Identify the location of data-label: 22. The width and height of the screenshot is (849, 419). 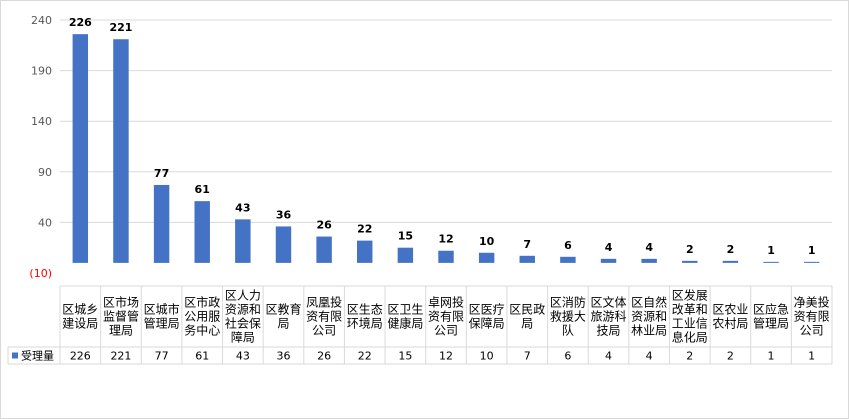
(364, 229).